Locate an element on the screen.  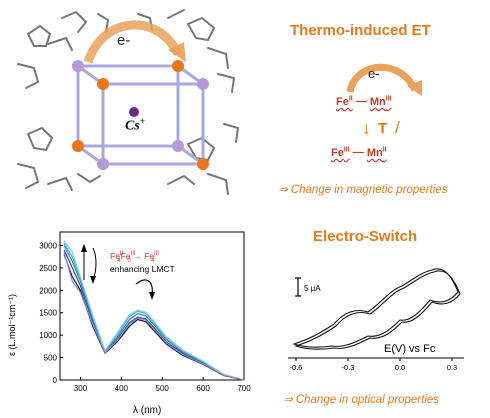
cube-frame is located at coordinates (140, 115).